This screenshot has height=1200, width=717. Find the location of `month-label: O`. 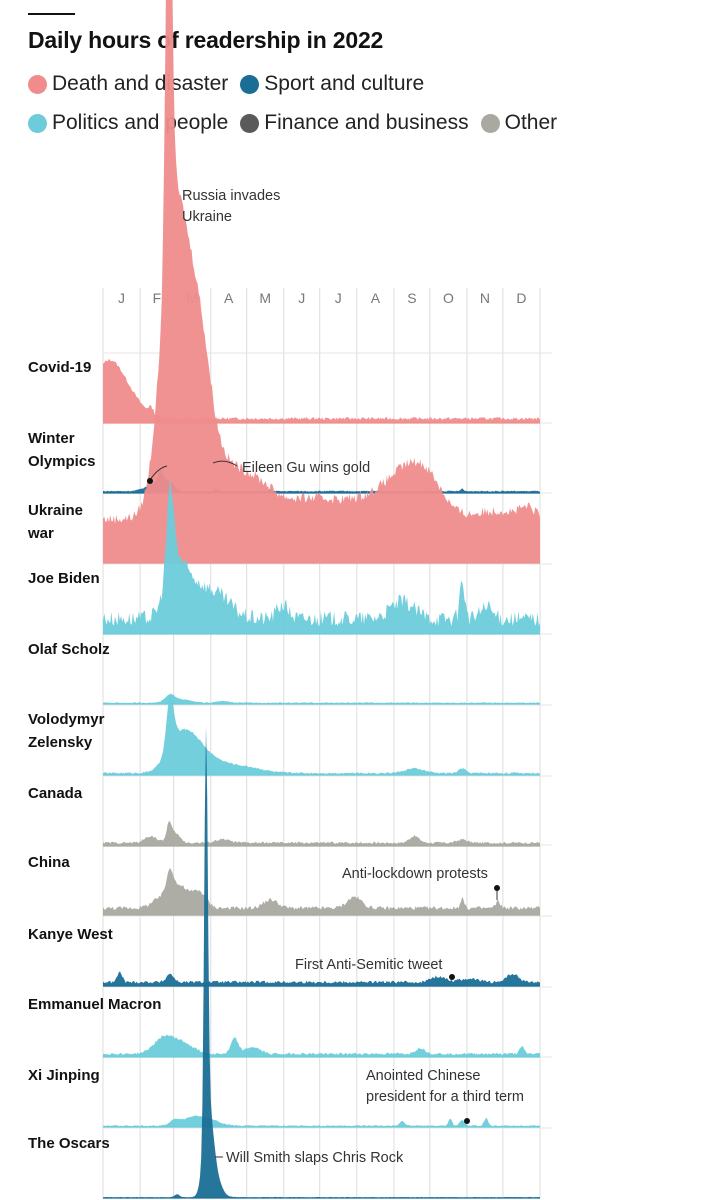

month-label: O is located at coordinates (448, 298).